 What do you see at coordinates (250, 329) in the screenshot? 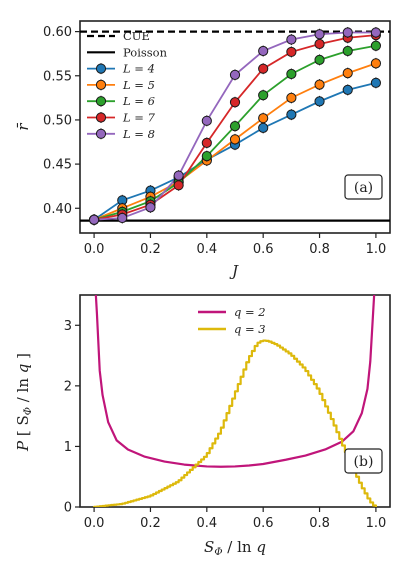
I see `legend-label-q: q = 3` at bounding box center [250, 329].